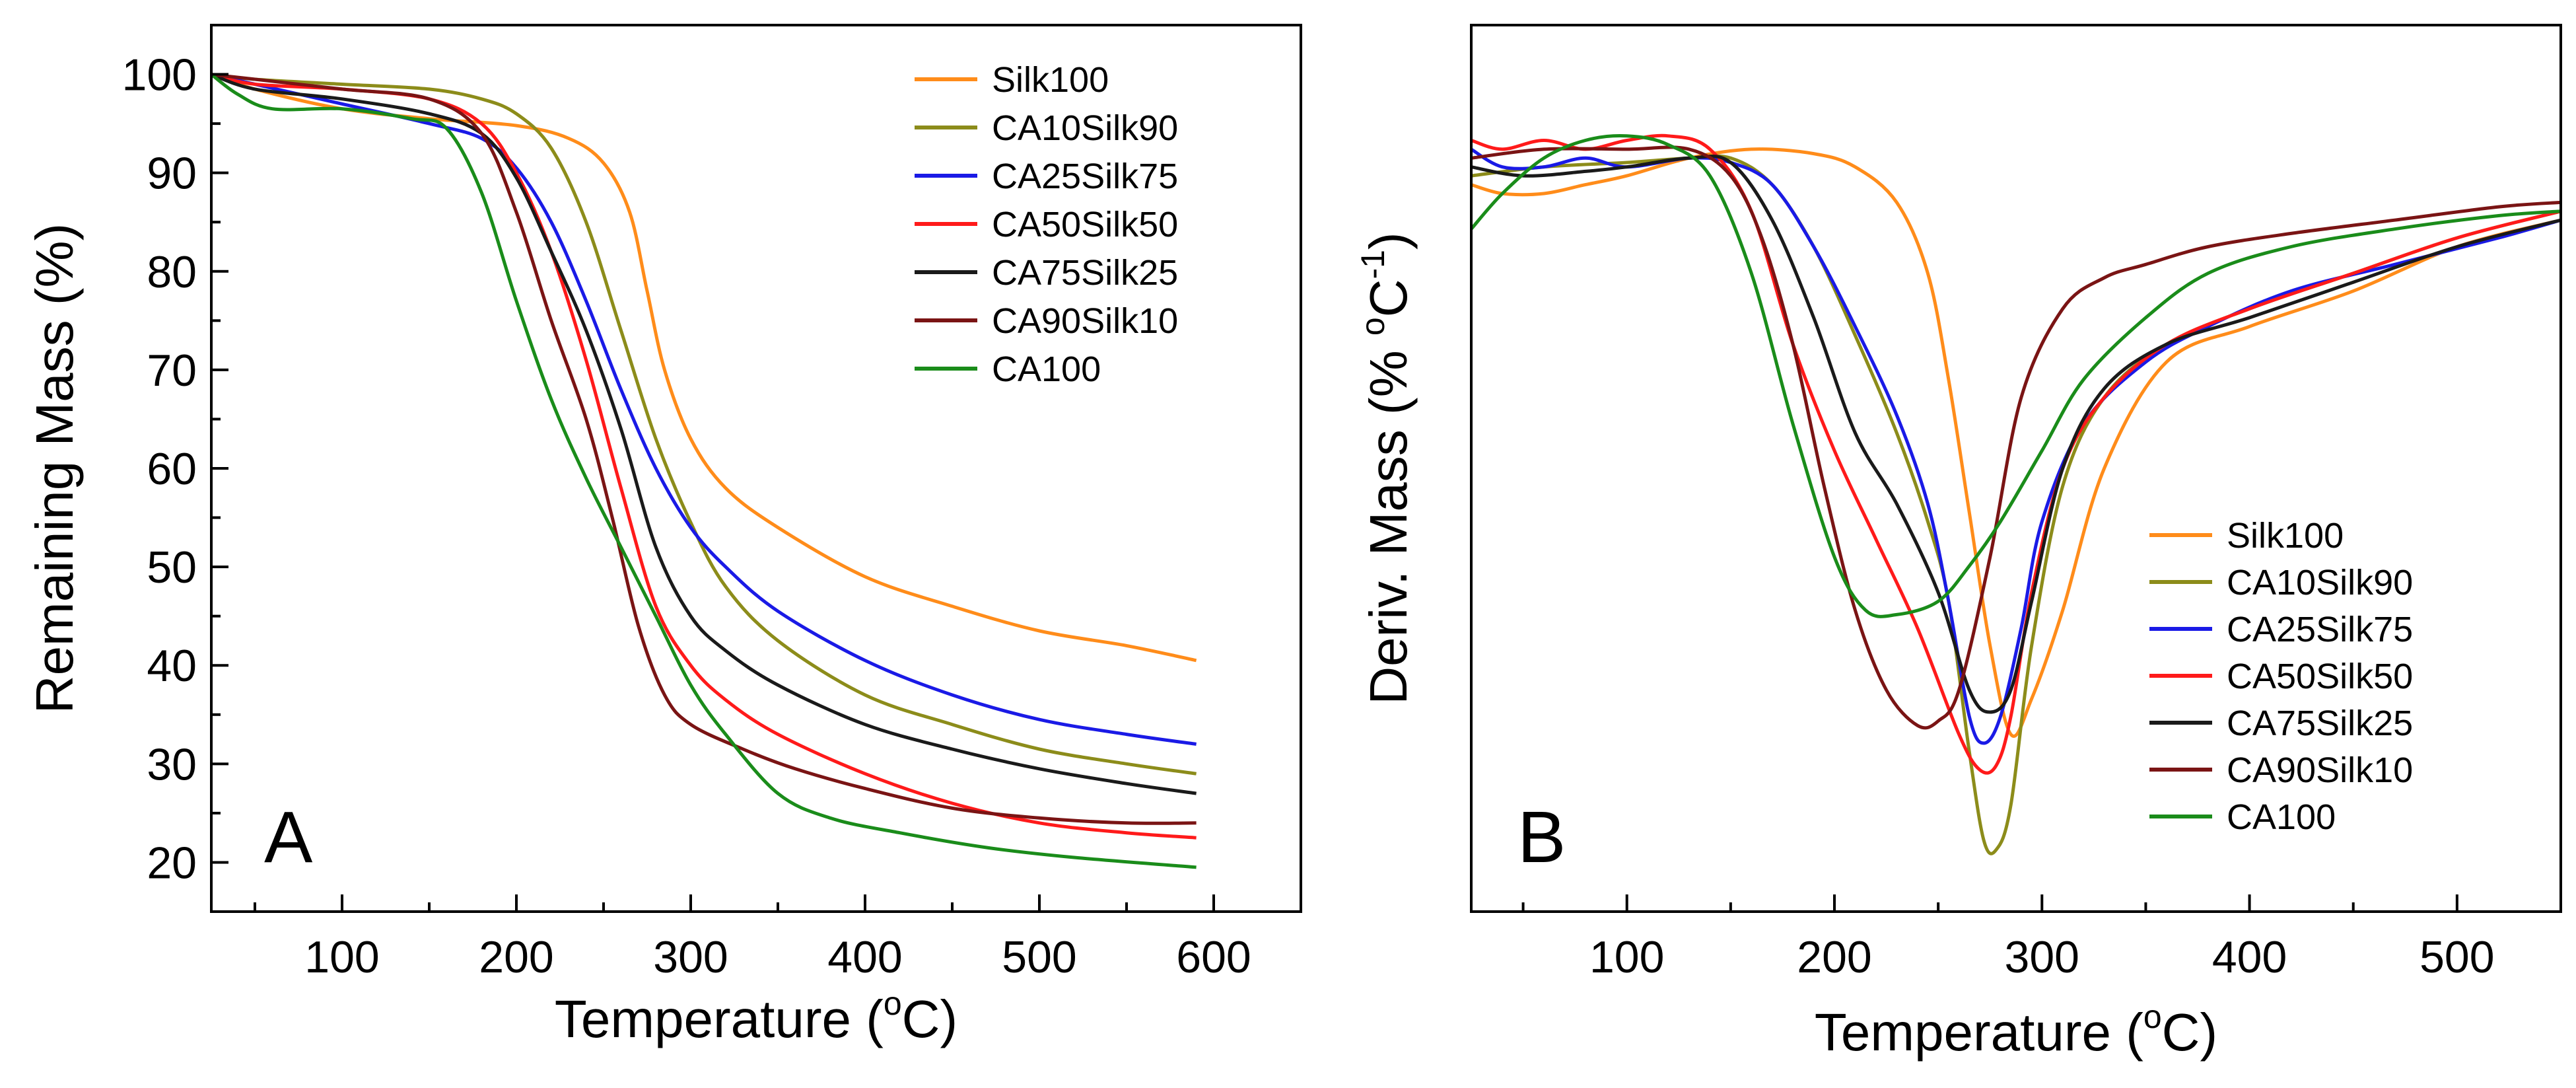 The height and width of the screenshot is (1088, 2576). What do you see at coordinates (55, 468) in the screenshot?
I see `panel-a-y-axis-label: Remaining Mass (%)` at bounding box center [55, 468].